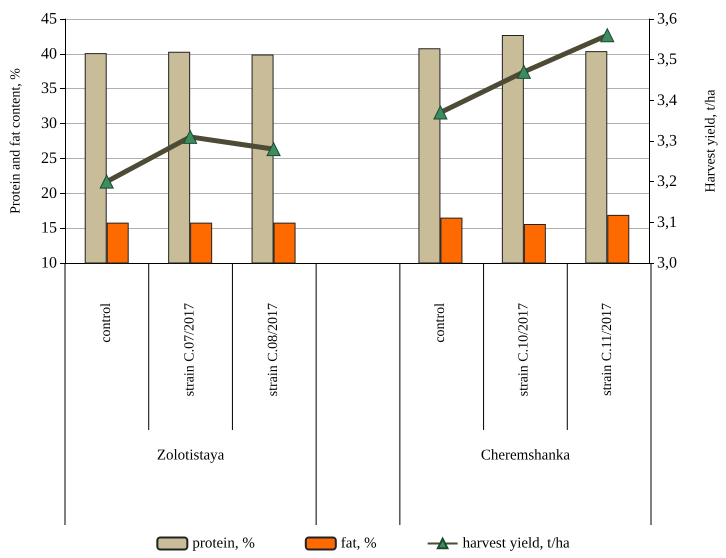 The height and width of the screenshot is (558, 726). What do you see at coordinates (223, 544) in the screenshot?
I see `legend-label: protein, %` at bounding box center [223, 544].